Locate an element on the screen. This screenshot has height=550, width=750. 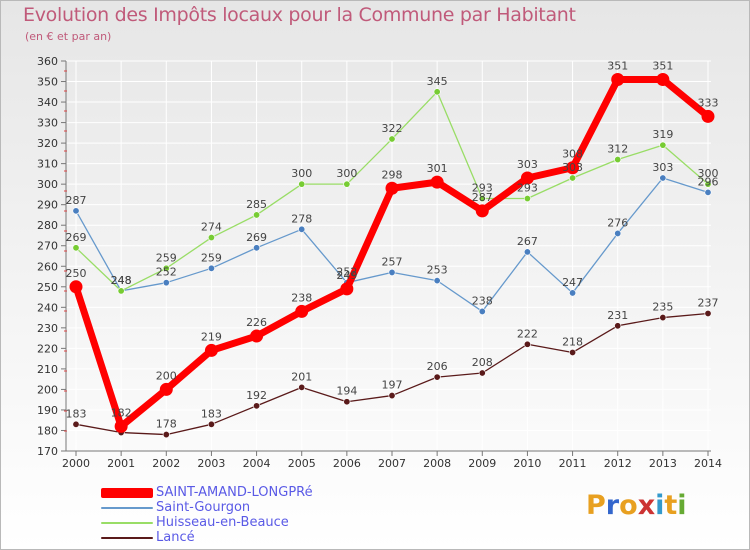
data-label: 226 is located at coordinates (256, 322).